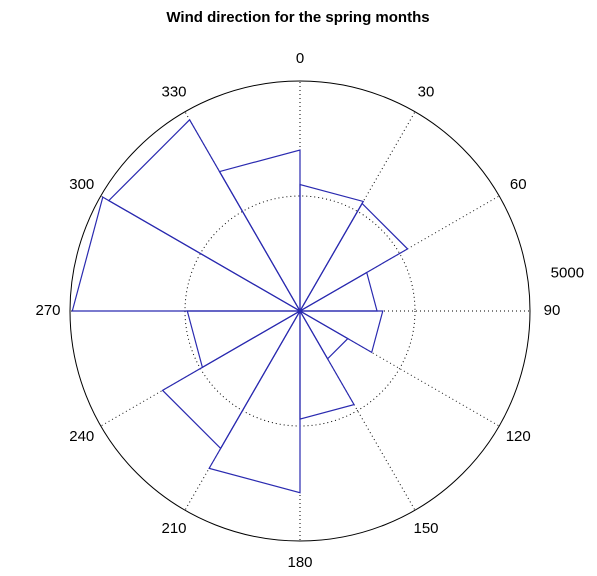 Image resolution: width=597 pixels, height=576 pixels. I want to click on theta-tick-label: 120, so click(518, 436).